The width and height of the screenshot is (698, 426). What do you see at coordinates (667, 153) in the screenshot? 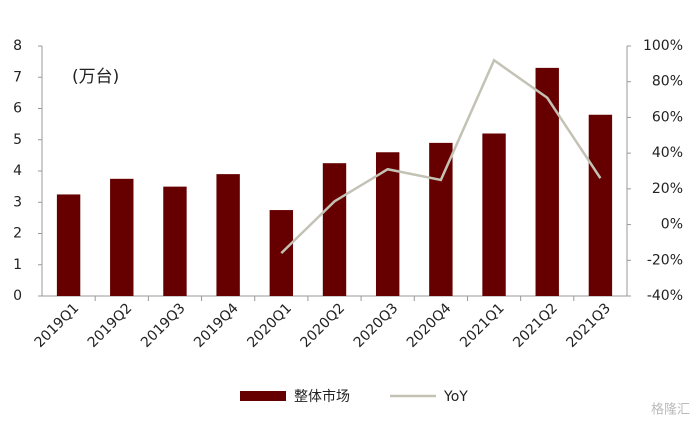
I see `y2-tick-label: 40%` at bounding box center [667, 153].